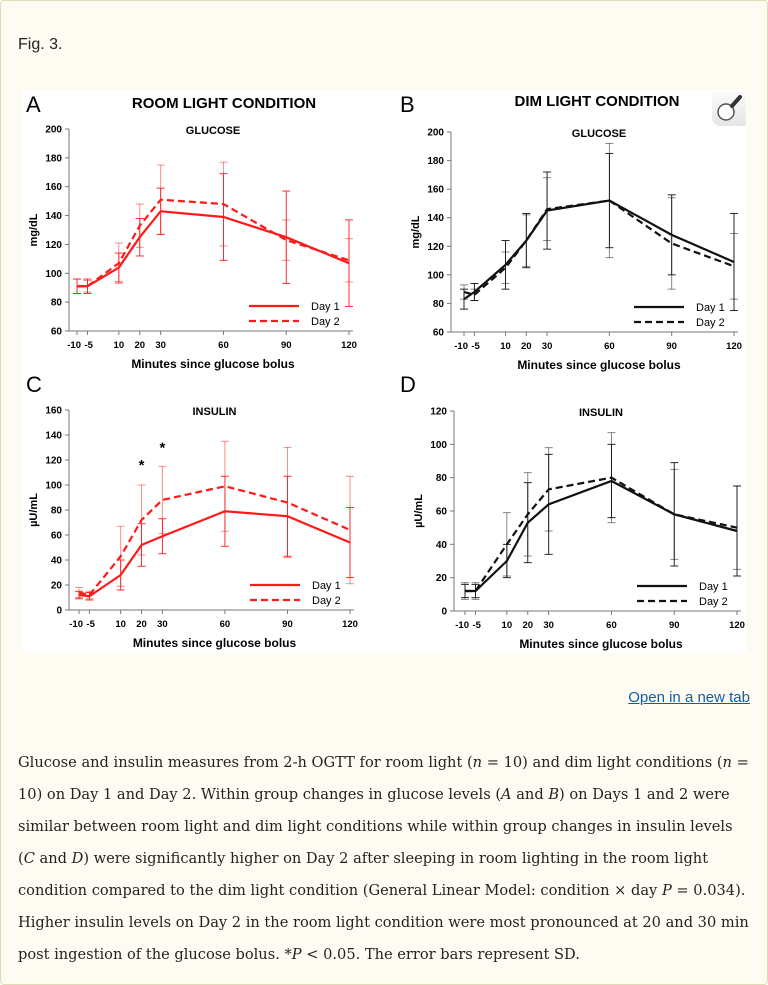 Image resolution: width=768 pixels, height=985 pixels. What do you see at coordinates (33, 104) in the screenshot?
I see `panel-letter: A` at bounding box center [33, 104].